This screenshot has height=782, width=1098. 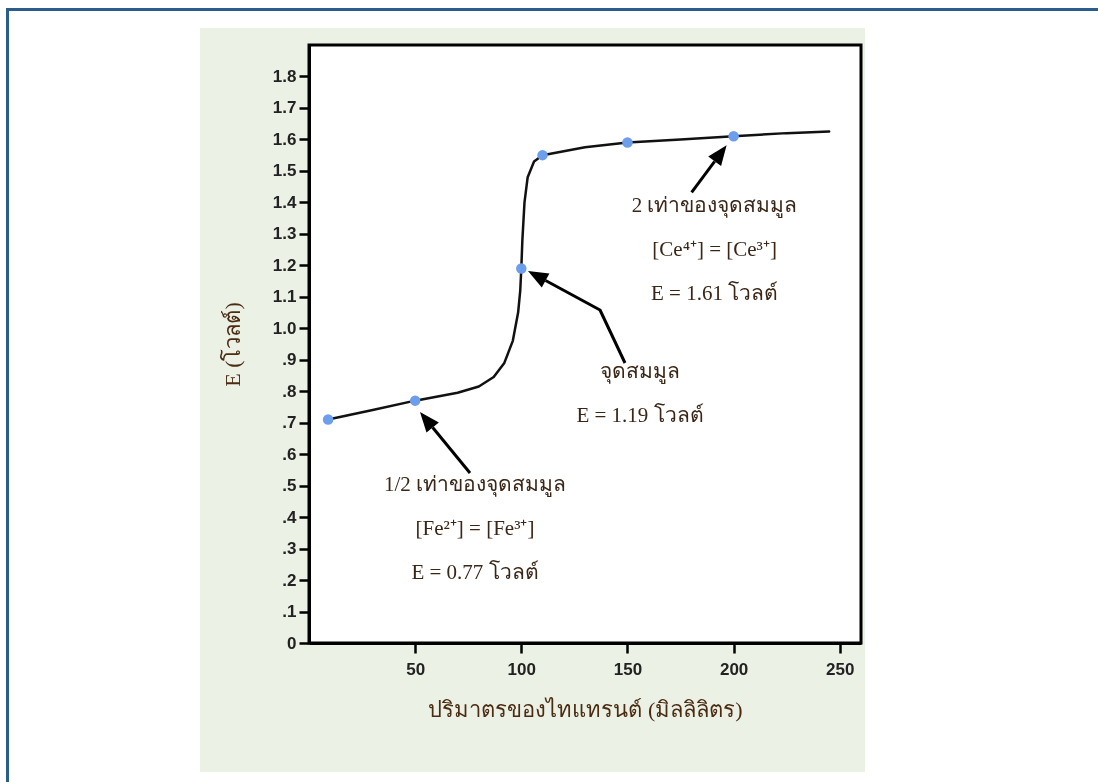 I want to click on y-tick-label: .8, so click(x=289, y=391).